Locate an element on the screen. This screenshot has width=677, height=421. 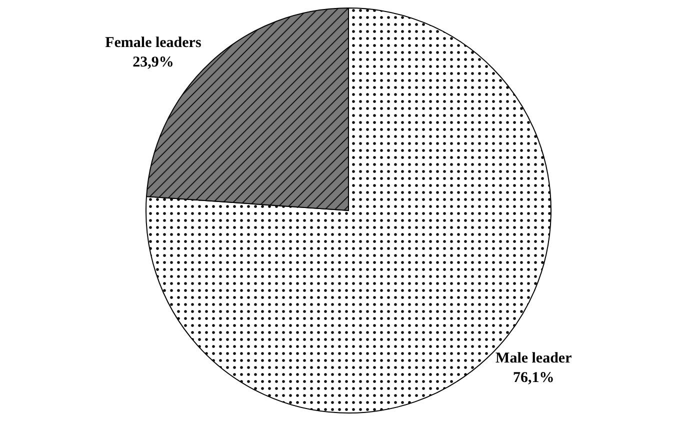
slice-label: Female leaders is located at coordinates (153, 43).